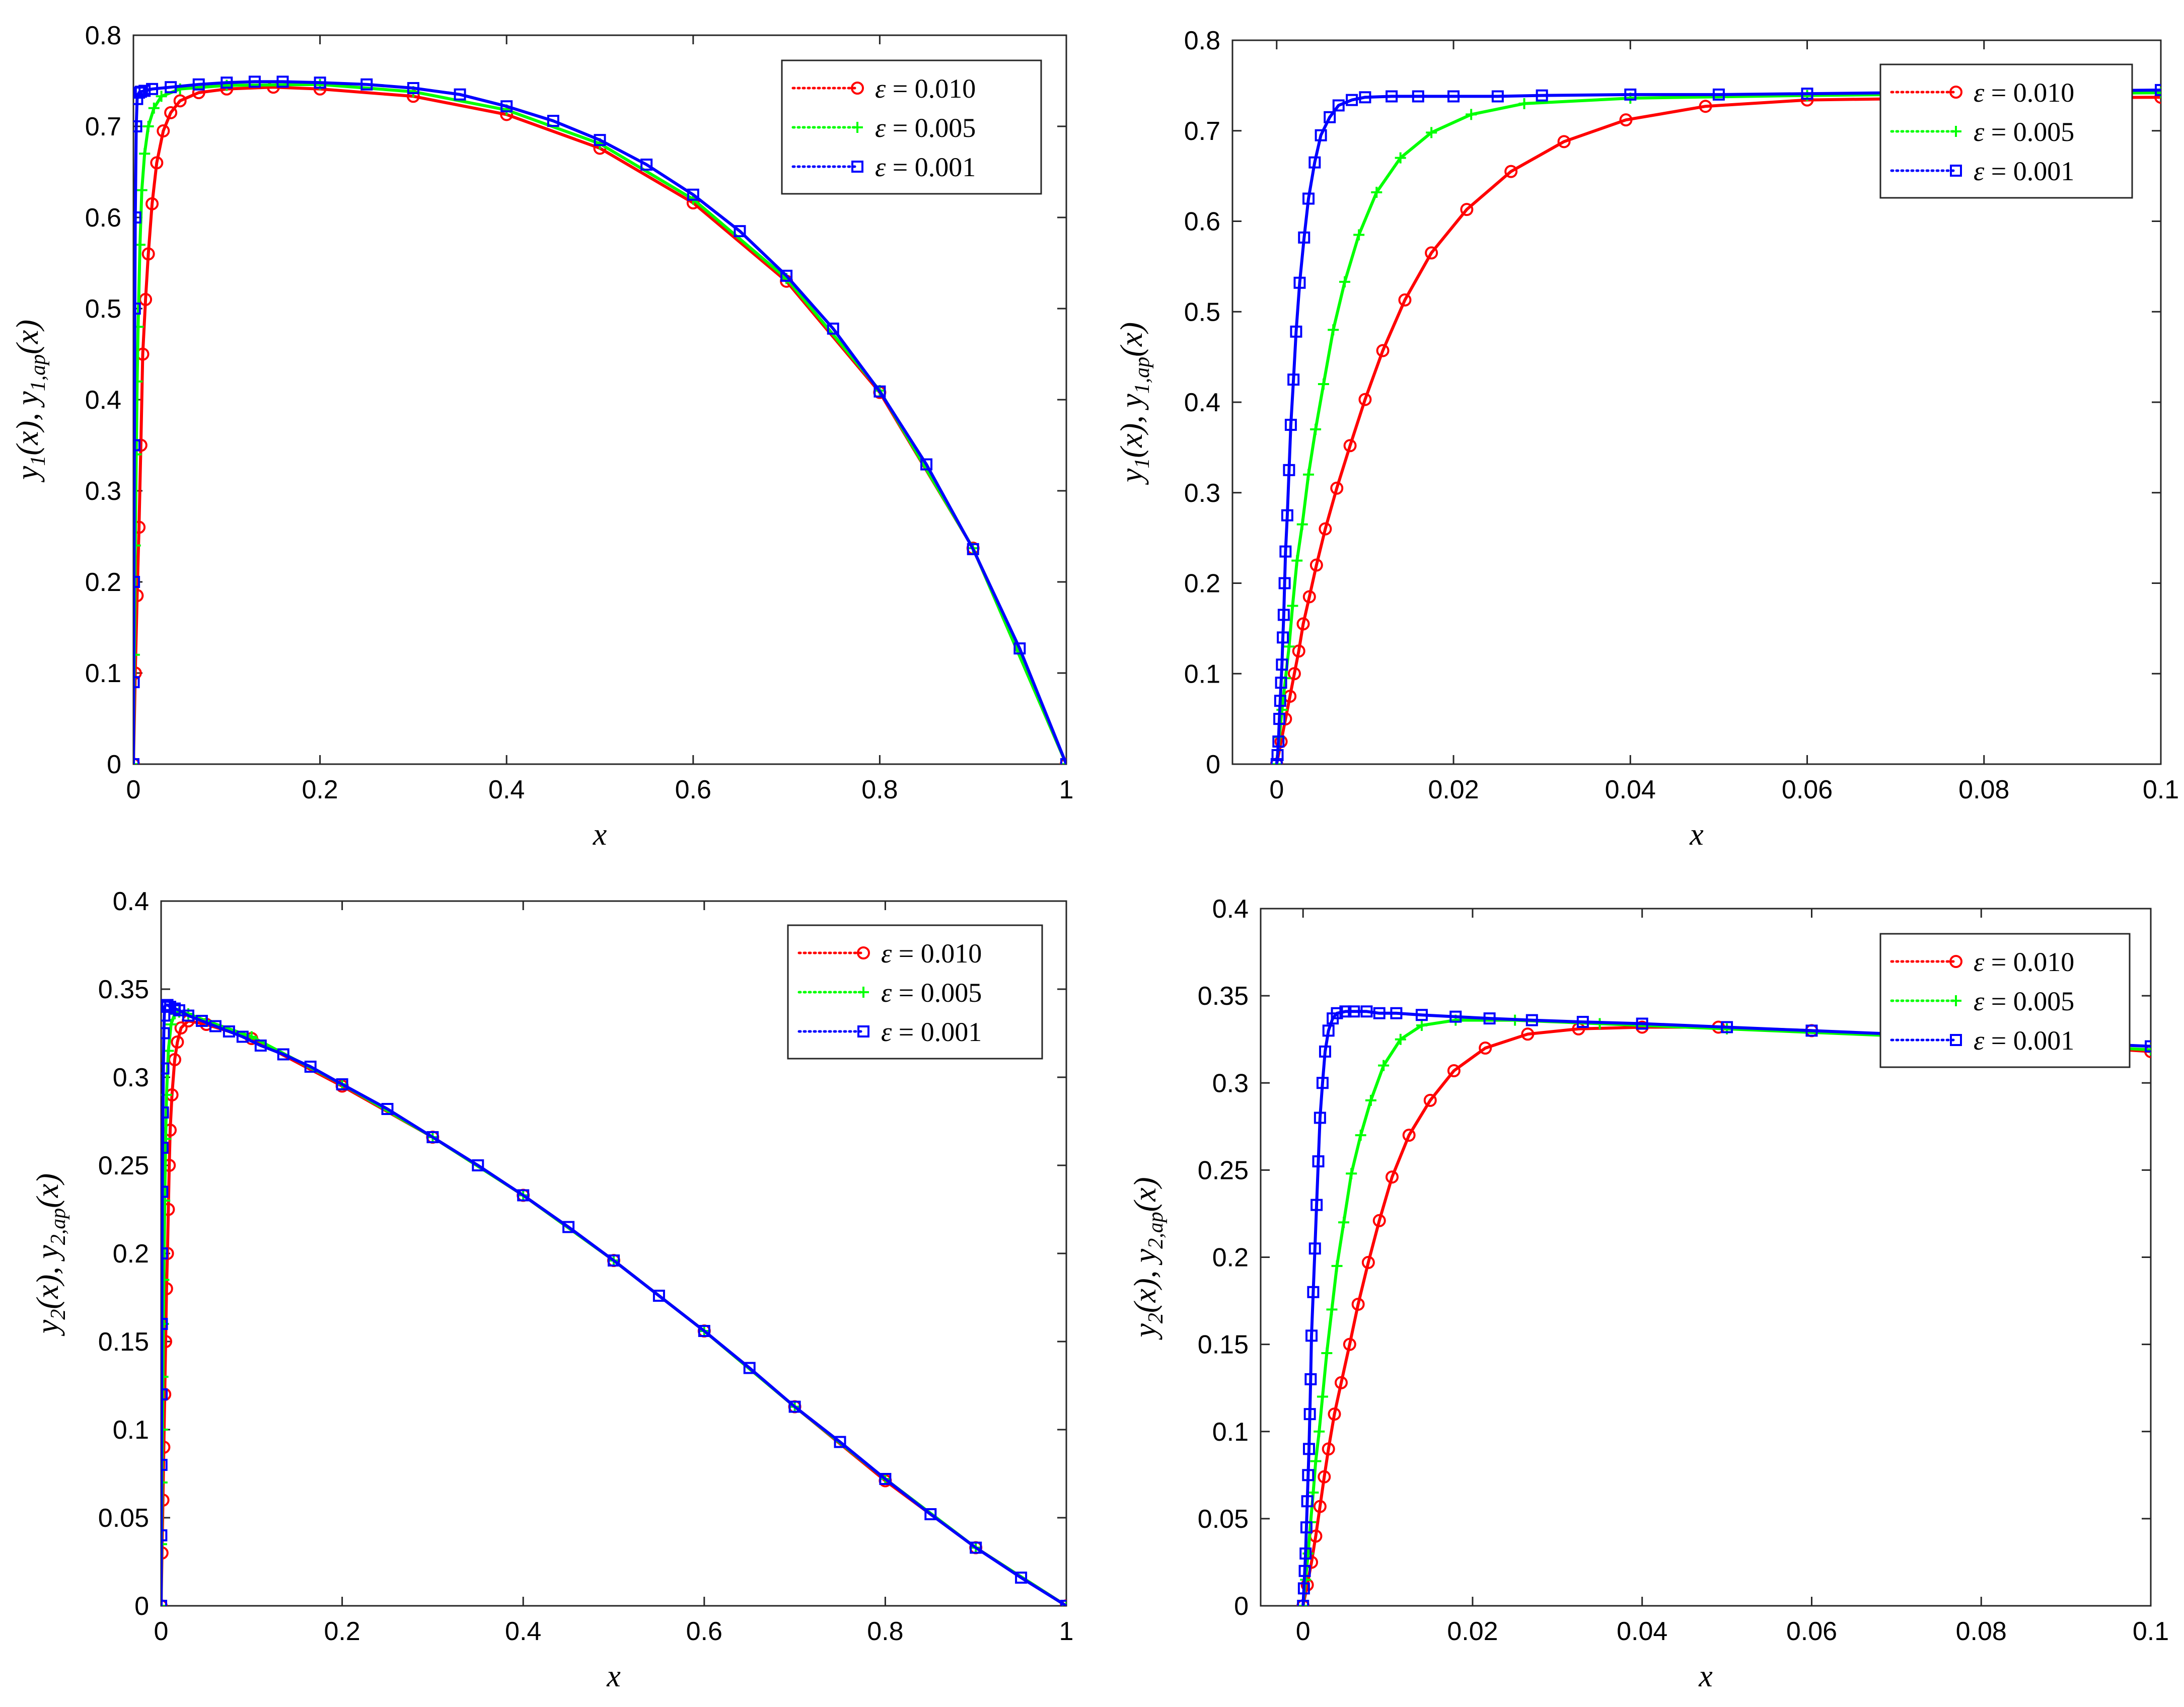  What do you see at coordinates (103, 309) in the screenshot?
I see `y-tick-label: 0.5` at bounding box center [103, 309].